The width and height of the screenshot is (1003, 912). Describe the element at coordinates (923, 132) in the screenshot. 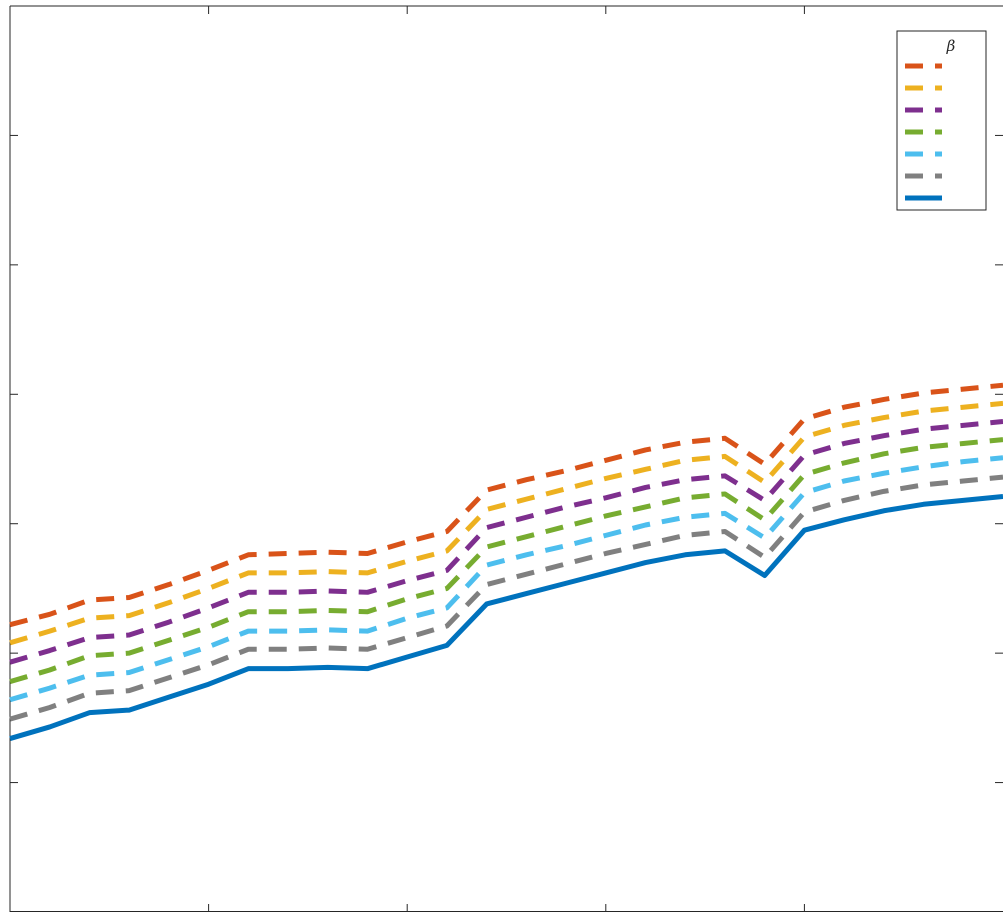

I see `legend-entries` at that location.